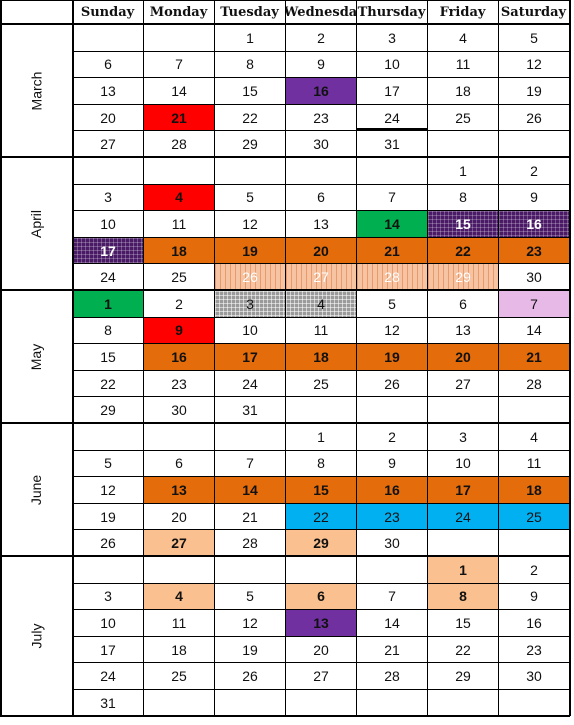 The image size is (574, 725). What do you see at coordinates (534, 170) in the screenshot?
I see `date-cell: 2` at bounding box center [534, 170].